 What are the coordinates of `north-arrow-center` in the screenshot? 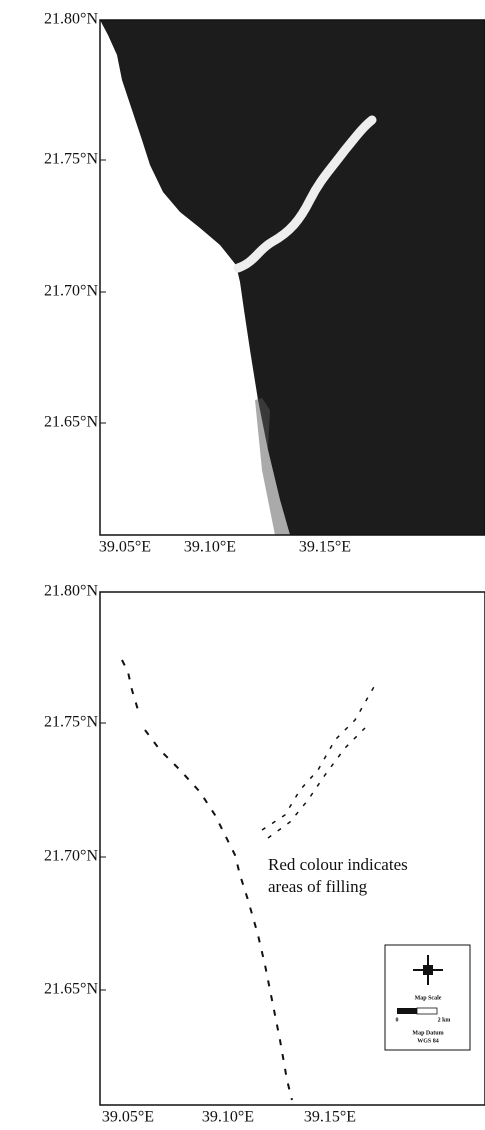 It's located at (428, 970).